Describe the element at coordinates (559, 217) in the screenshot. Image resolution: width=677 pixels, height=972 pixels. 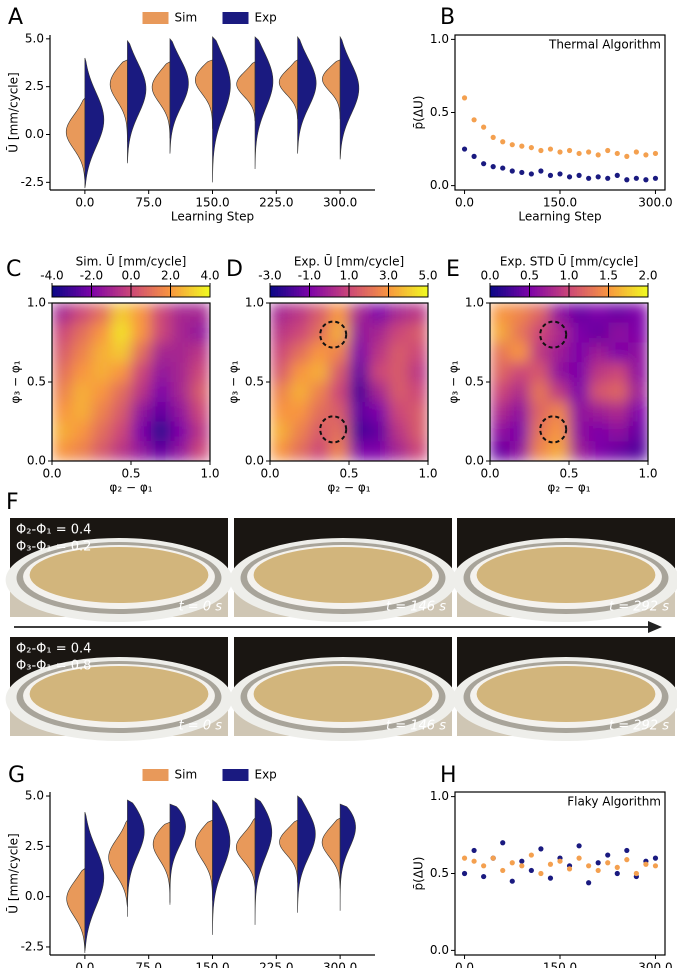
I see `x-axis-label: Learning Step` at that location.